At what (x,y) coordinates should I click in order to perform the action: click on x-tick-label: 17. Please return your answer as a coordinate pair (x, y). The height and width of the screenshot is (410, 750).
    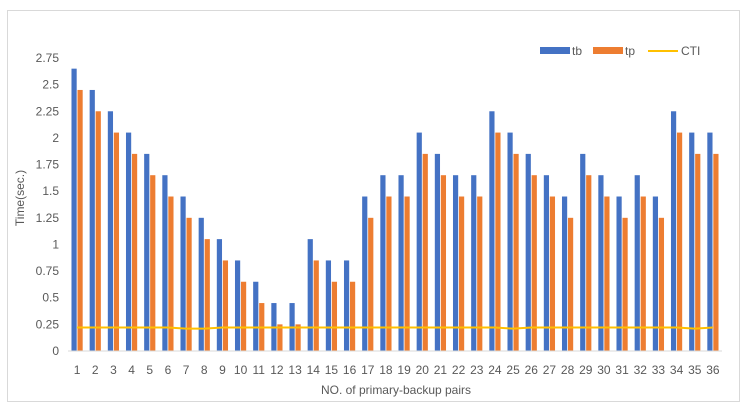
    Looking at the image, I should click on (368, 370).